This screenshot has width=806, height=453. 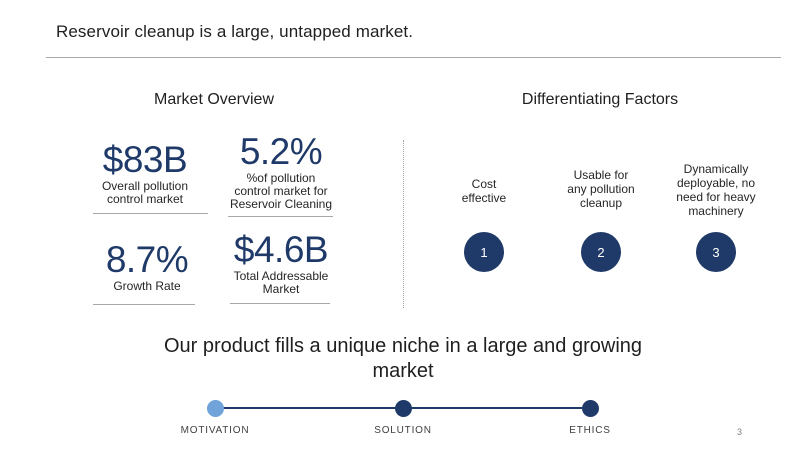 What do you see at coordinates (600, 99) in the screenshot?
I see `differentiating-factors-heading: Differentiating Factors` at bounding box center [600, 99].